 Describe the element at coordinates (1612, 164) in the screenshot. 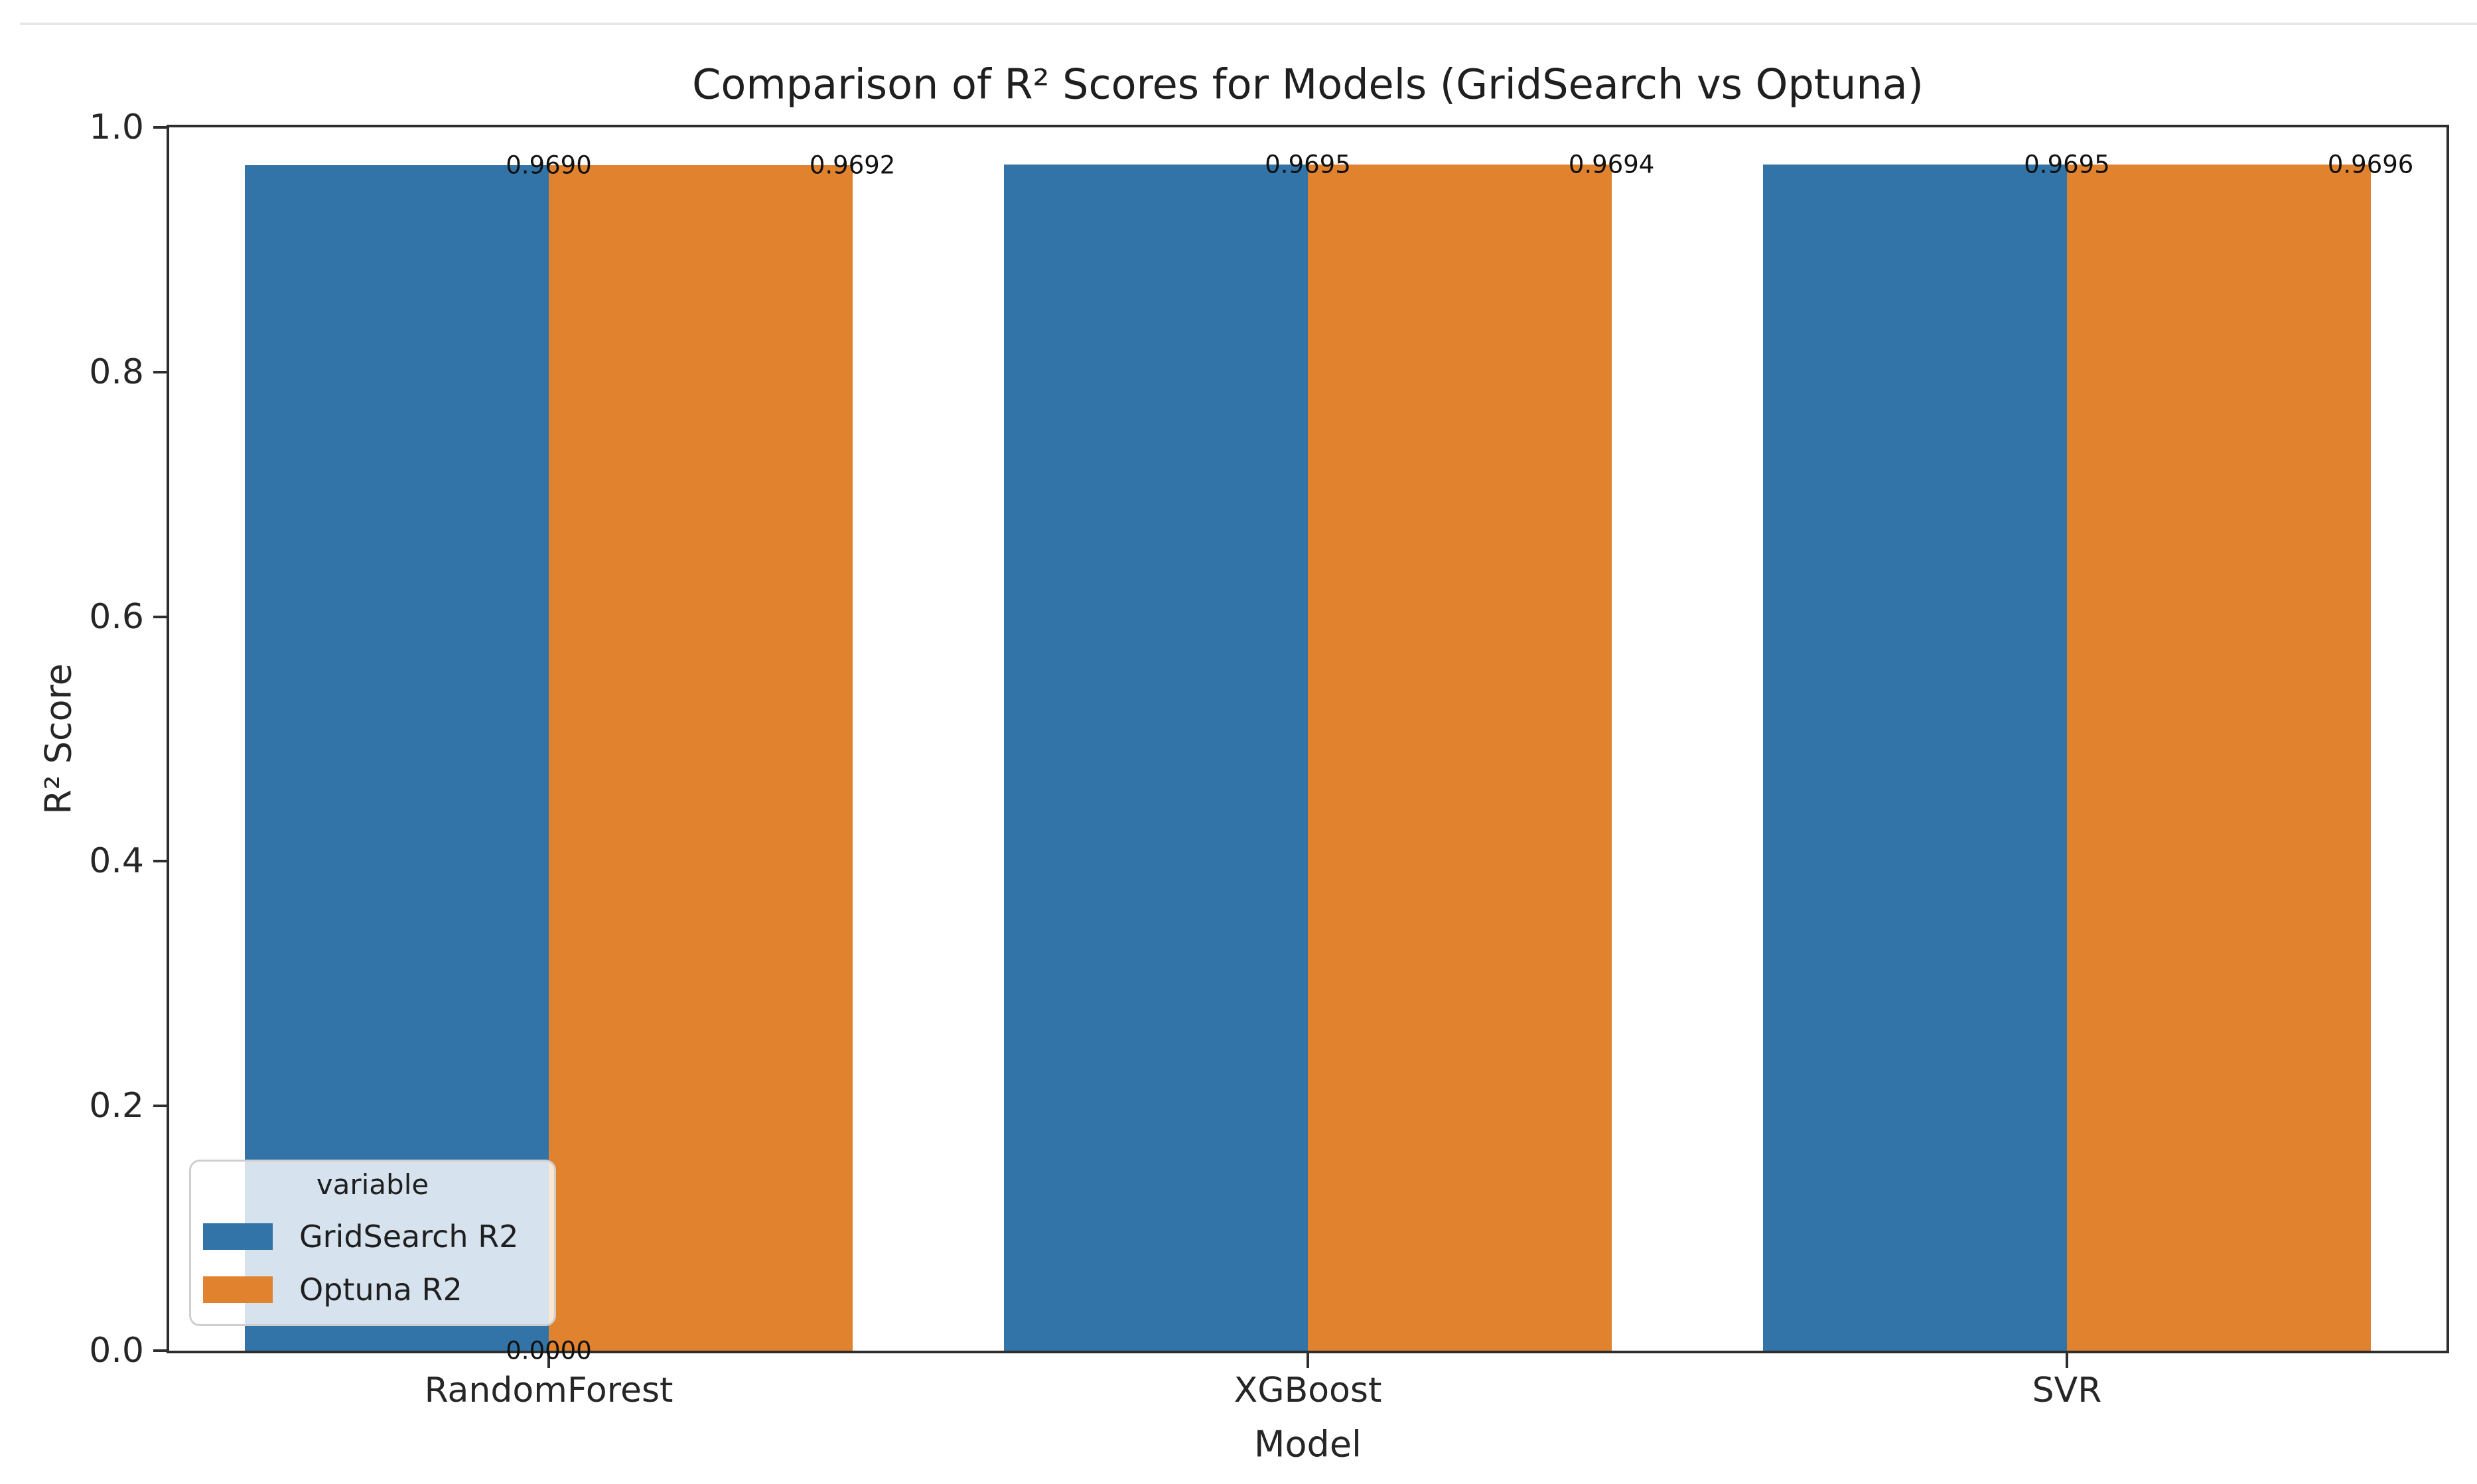

I see `bar-value-label: 0.9694` at that location.